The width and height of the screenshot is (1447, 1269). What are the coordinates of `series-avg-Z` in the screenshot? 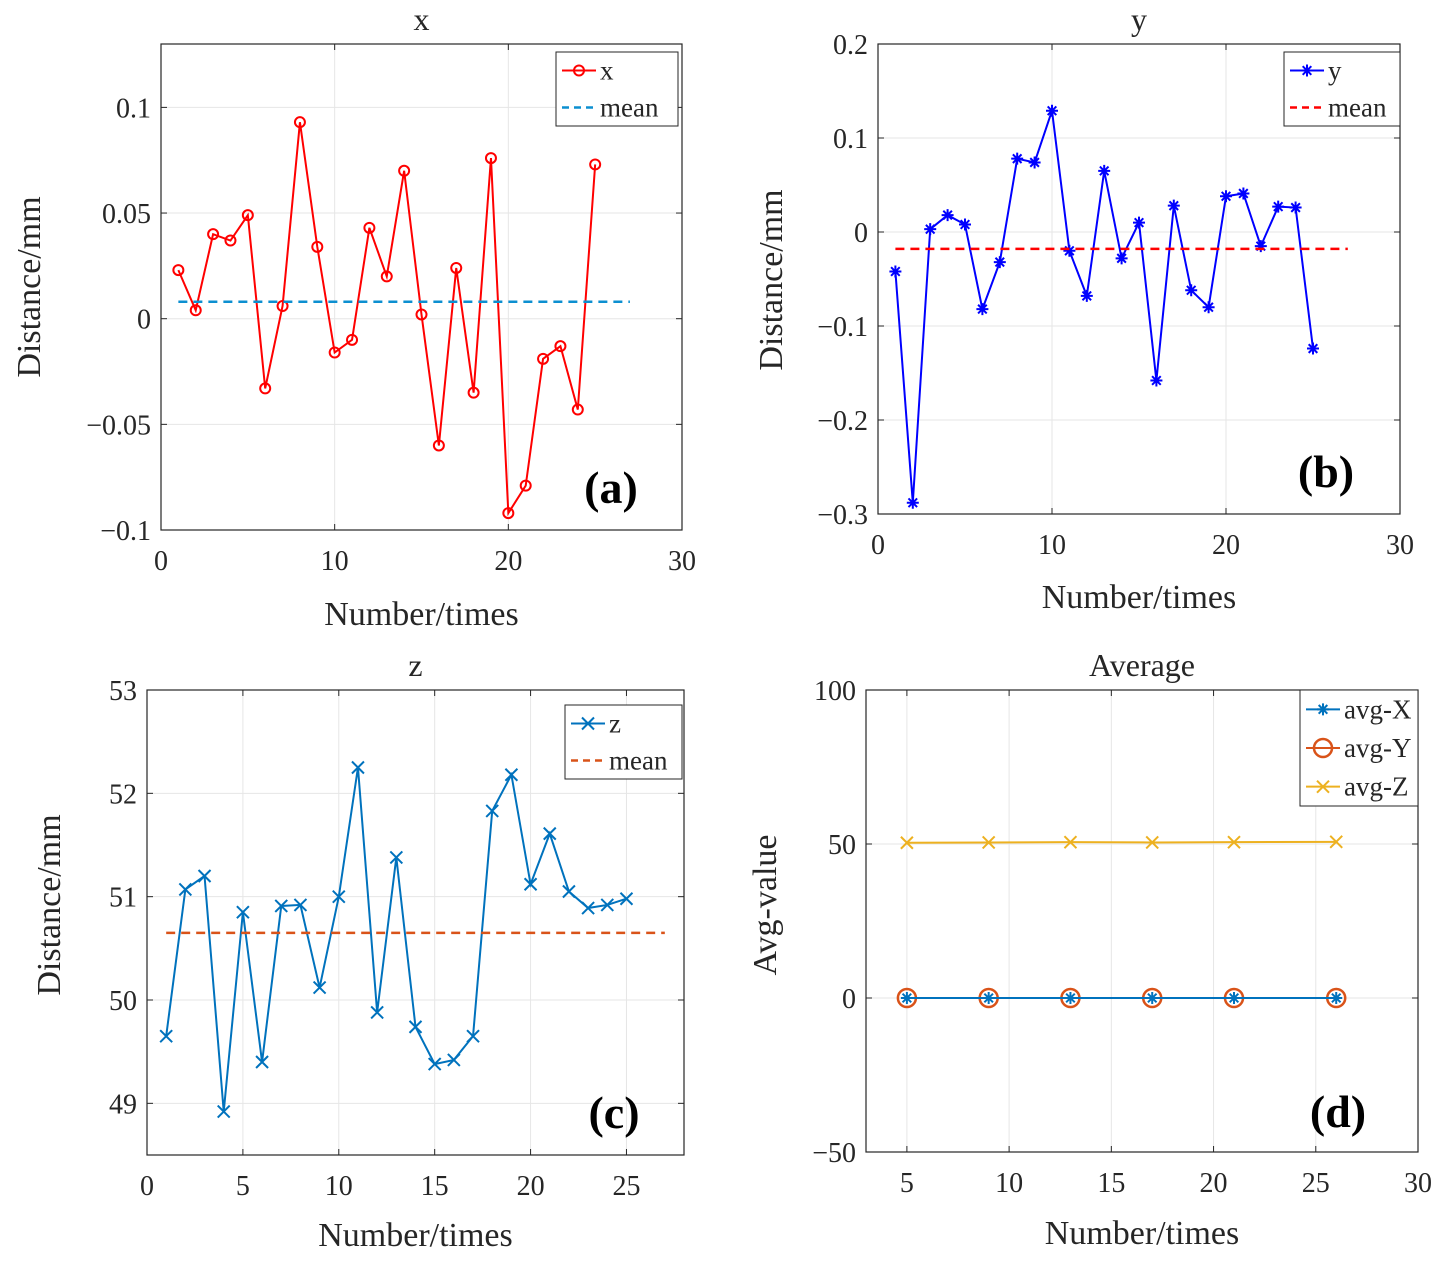 It's located at (1121, 842).